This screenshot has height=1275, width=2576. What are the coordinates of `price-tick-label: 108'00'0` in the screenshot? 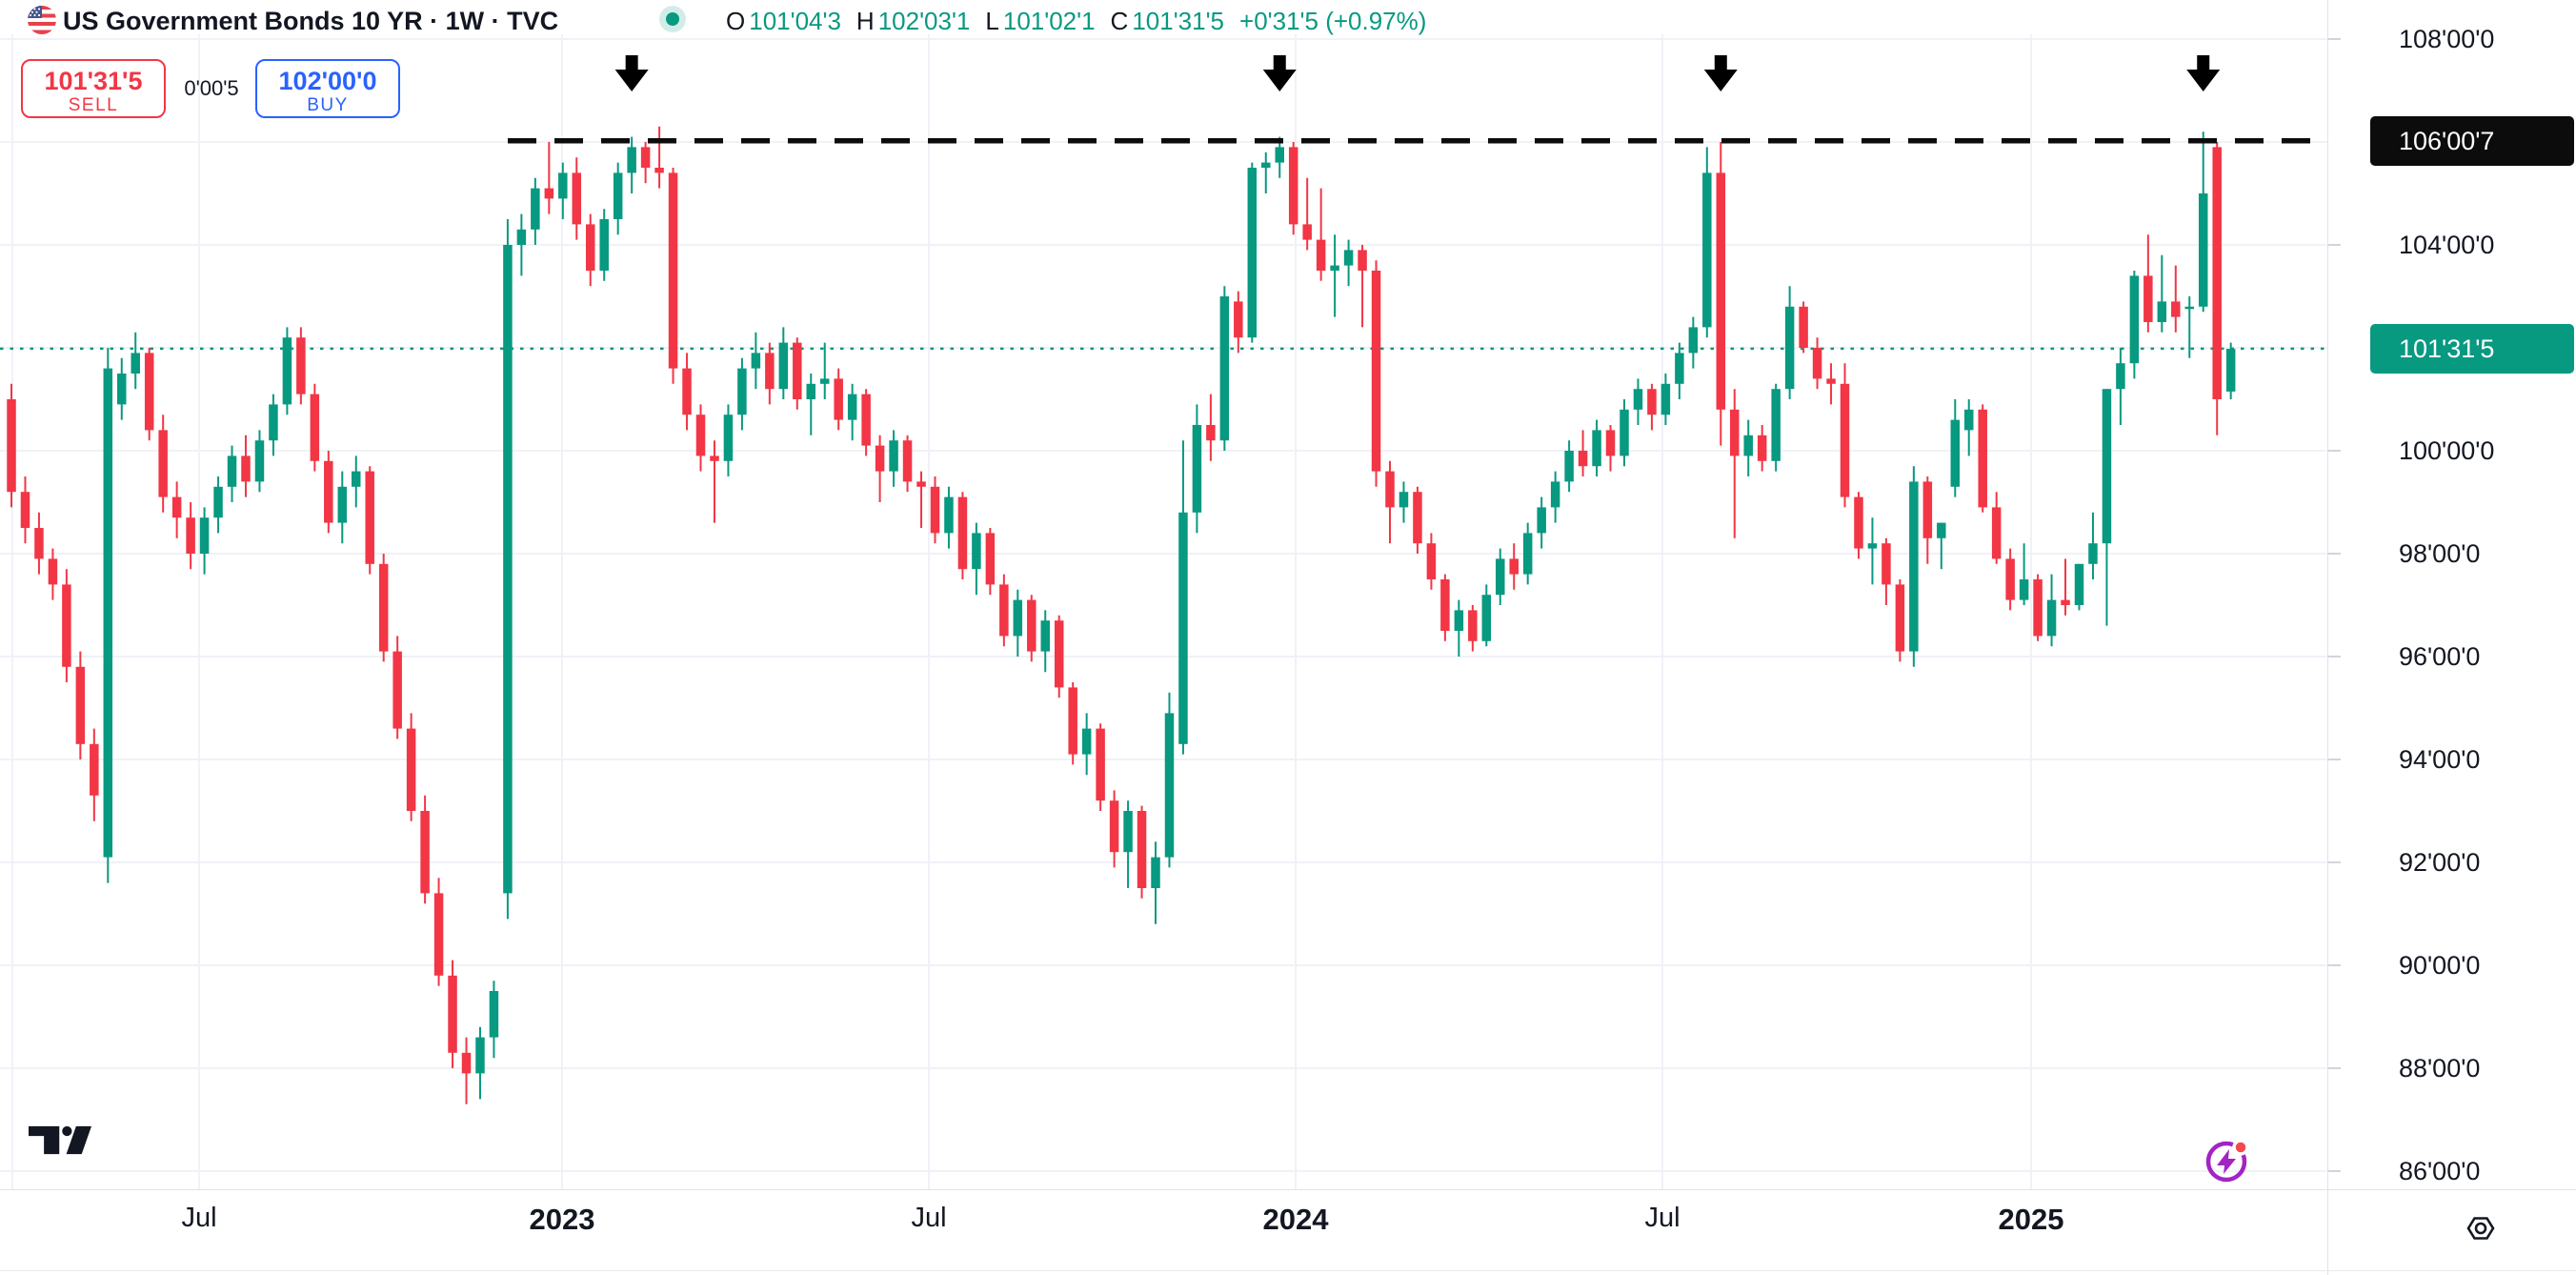 It's located at (2447, 39).